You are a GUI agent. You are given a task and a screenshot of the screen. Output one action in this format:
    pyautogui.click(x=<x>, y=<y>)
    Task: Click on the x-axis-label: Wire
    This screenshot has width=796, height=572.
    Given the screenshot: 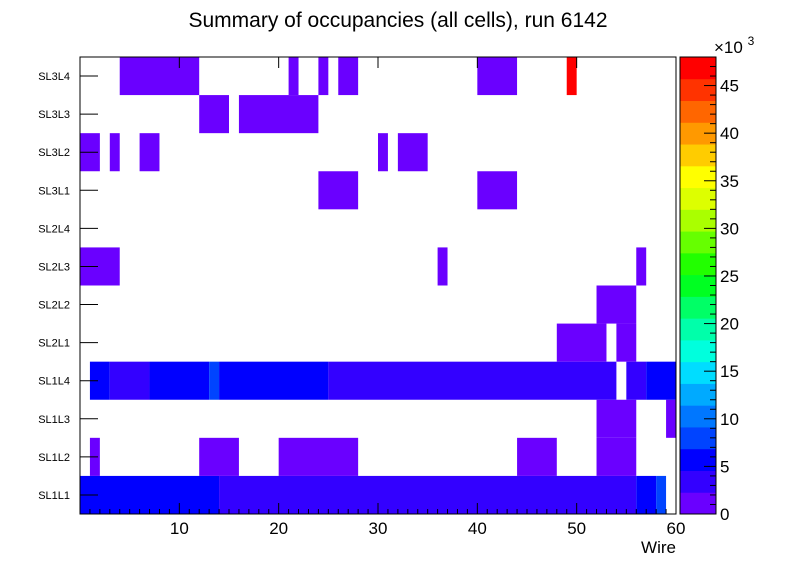 What is the action you would take?
    pyautogui.click(x=658, y=547)
    